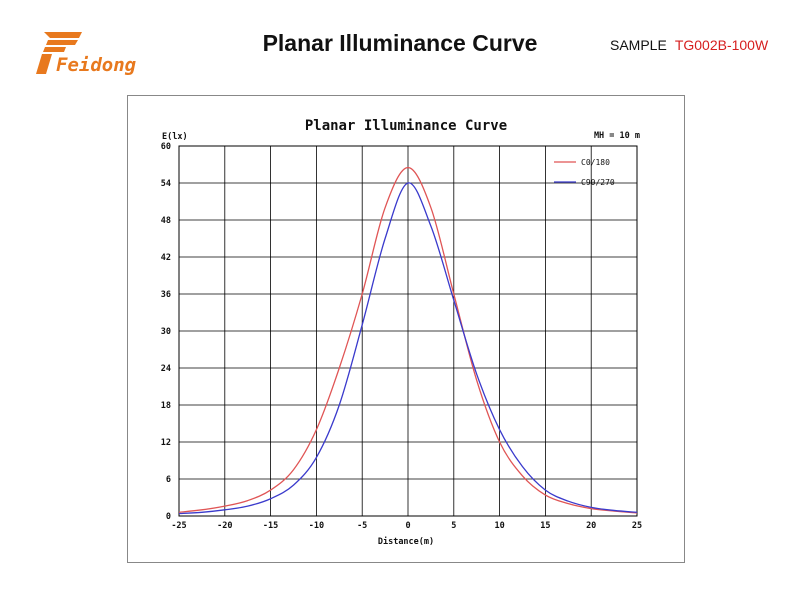 This screenshot has height=600, width=800. Describe the element at coordinates (166, 147) in the screenshot. I see `y-tick-label: 60` at that location.